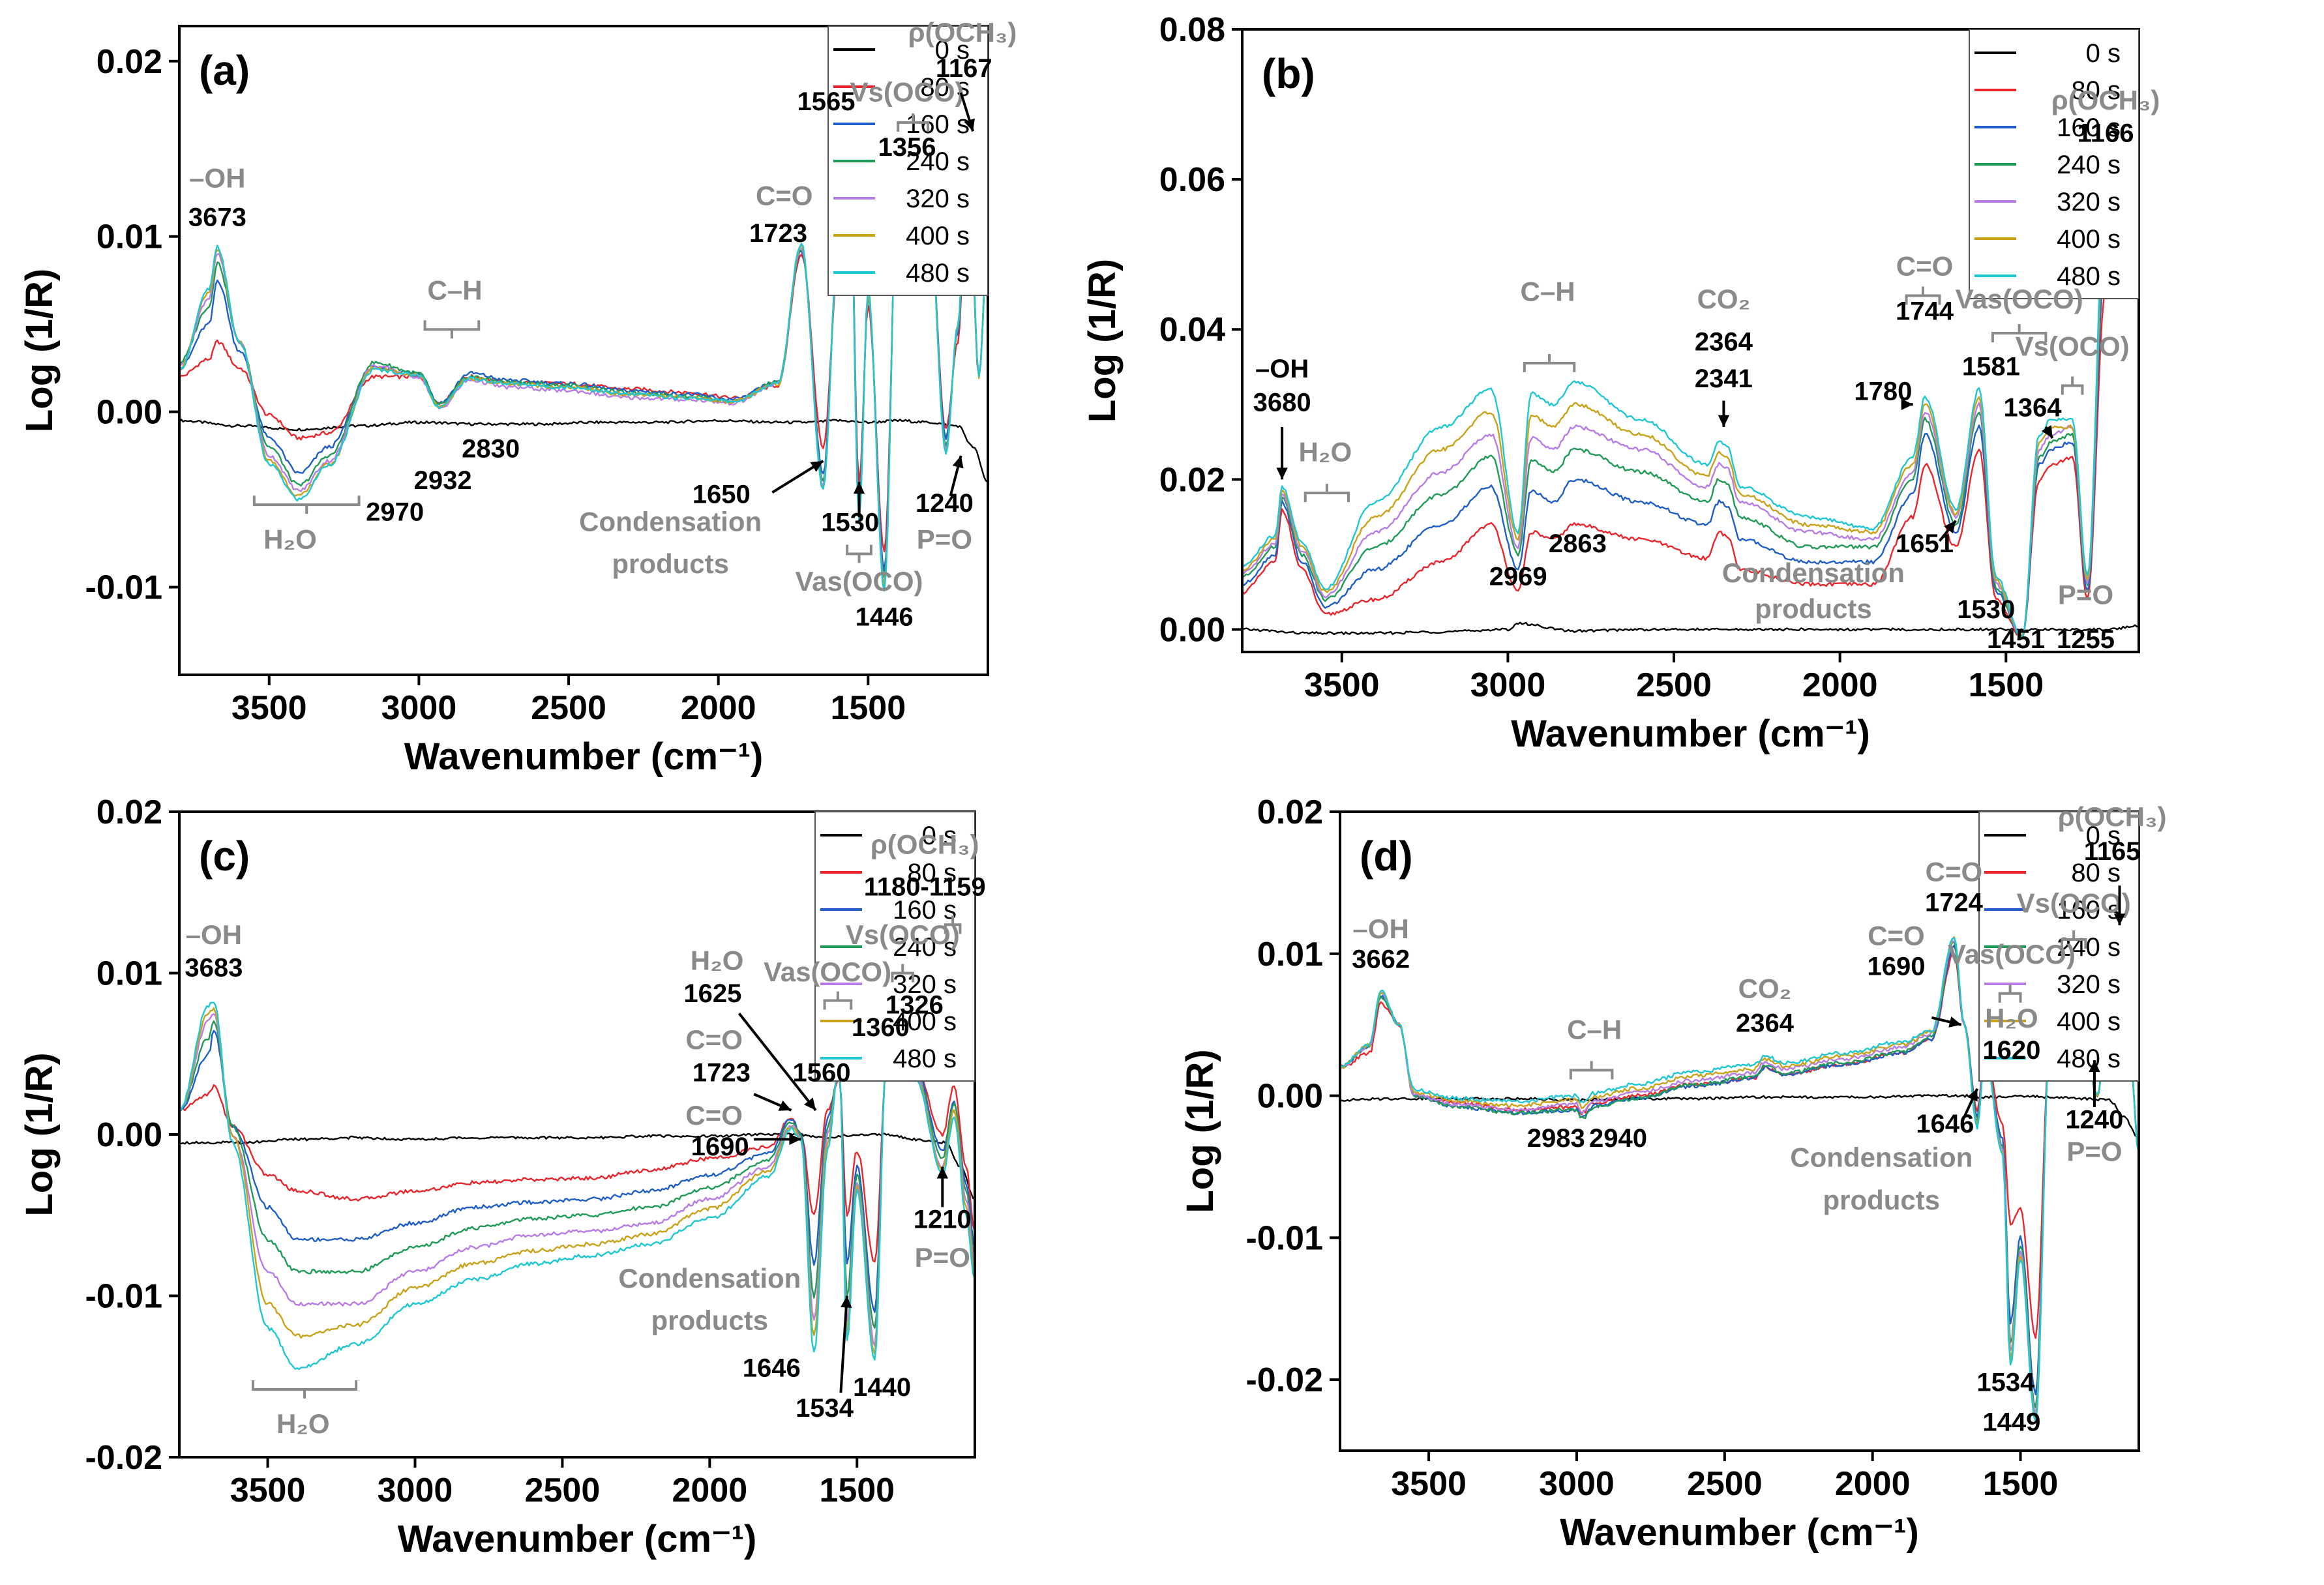 This screenshot has width=2324, height=1585. What do you see at coordinates (1618, 1138) in the screenshot?
I see `peak-annotation: 2940` at bounding box center [1618, 1138].